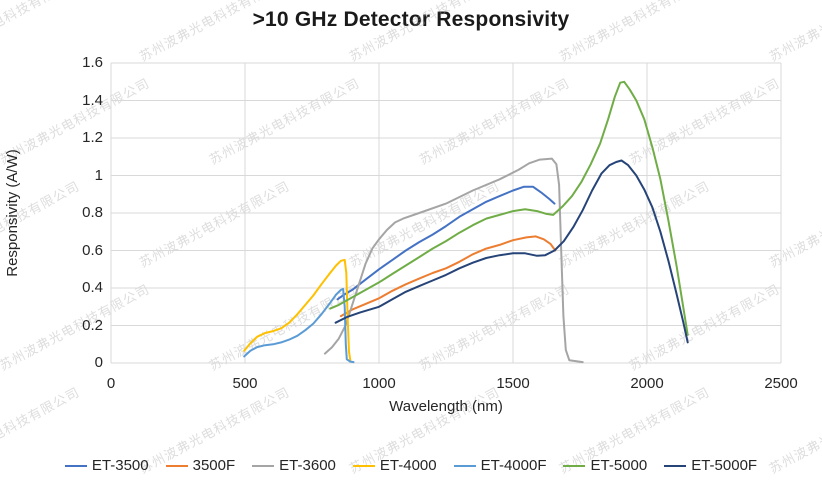 This screenshot has height=484, width=822. What do you see at coordinates (411, 19) in the screenshot?
I see `chart-title: >10 GHz Detector Responsivity` at bounding box center [411, 19].